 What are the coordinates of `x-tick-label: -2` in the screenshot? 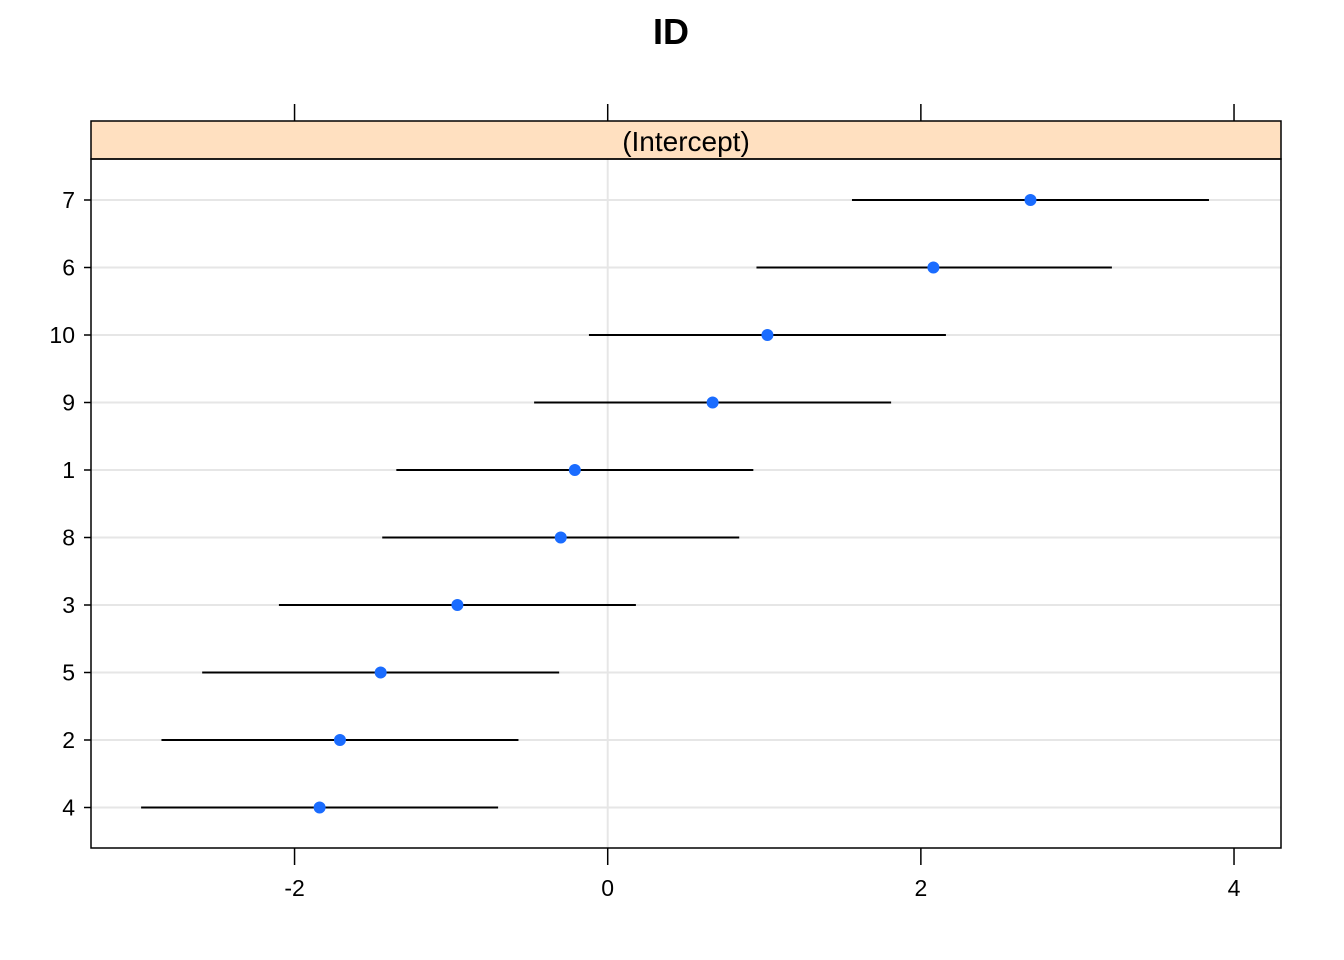 It's located at (294, 888).